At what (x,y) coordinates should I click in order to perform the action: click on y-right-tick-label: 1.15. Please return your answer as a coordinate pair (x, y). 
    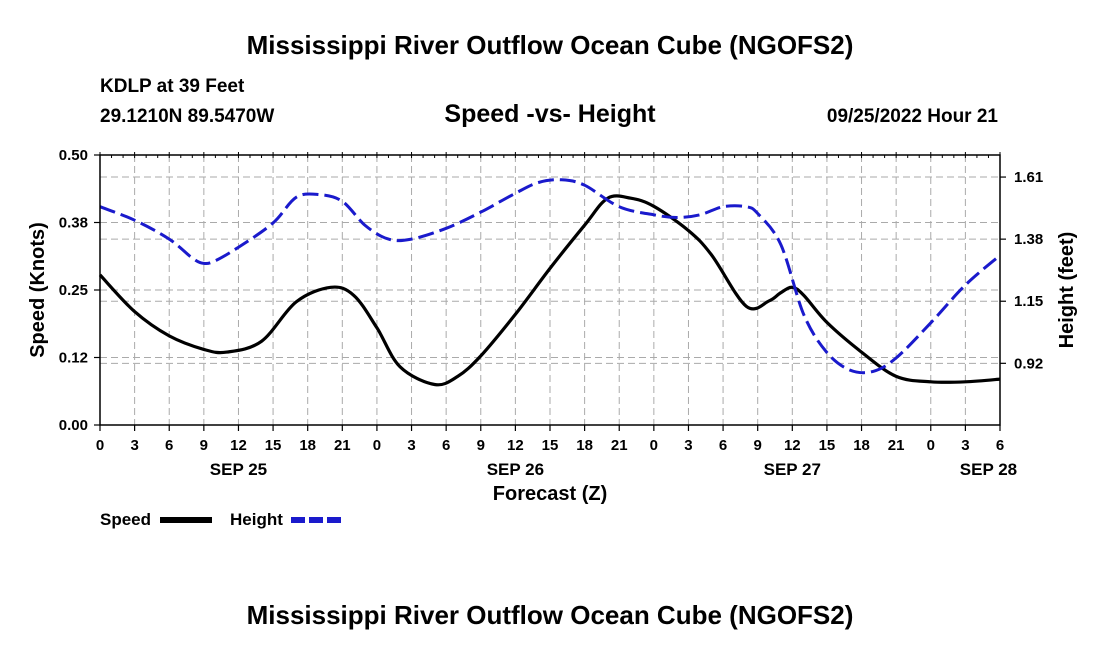
    Looking at the image, I should click on (1028, 301).